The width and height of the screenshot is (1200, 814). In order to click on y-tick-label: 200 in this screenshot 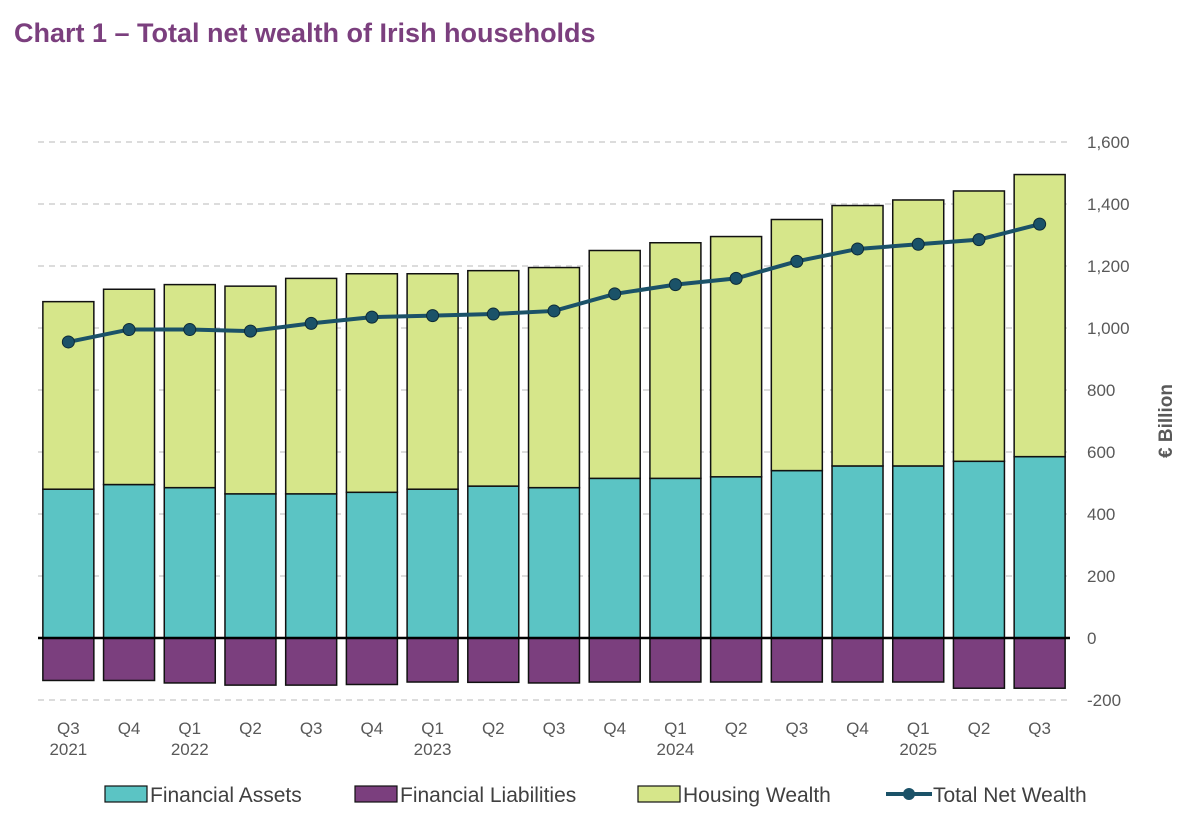, I will do `click(1101, 576)`.